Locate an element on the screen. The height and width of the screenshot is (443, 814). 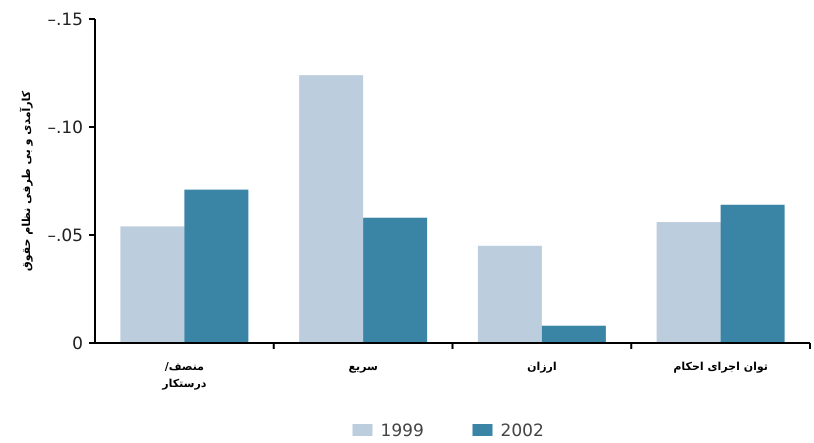
y-axis-title: کارآمدی و بی طرفی نظام حقوق is located at coordinates (26, 181).